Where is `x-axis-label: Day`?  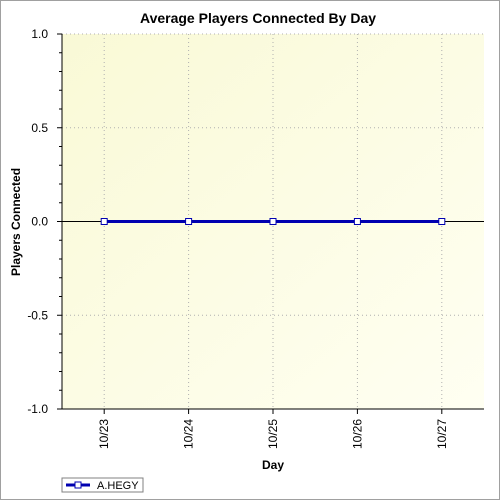
x-axis-label: Day is located at coordinates (273, 465).